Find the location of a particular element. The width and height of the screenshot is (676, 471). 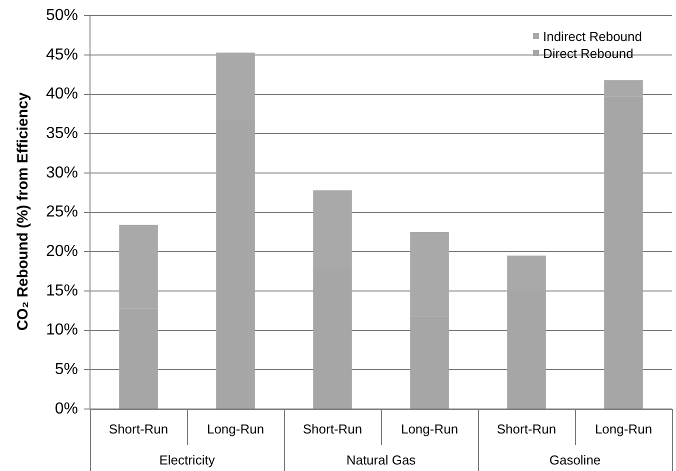

y-tick-label: 0% is located at coordinates (66, 409).